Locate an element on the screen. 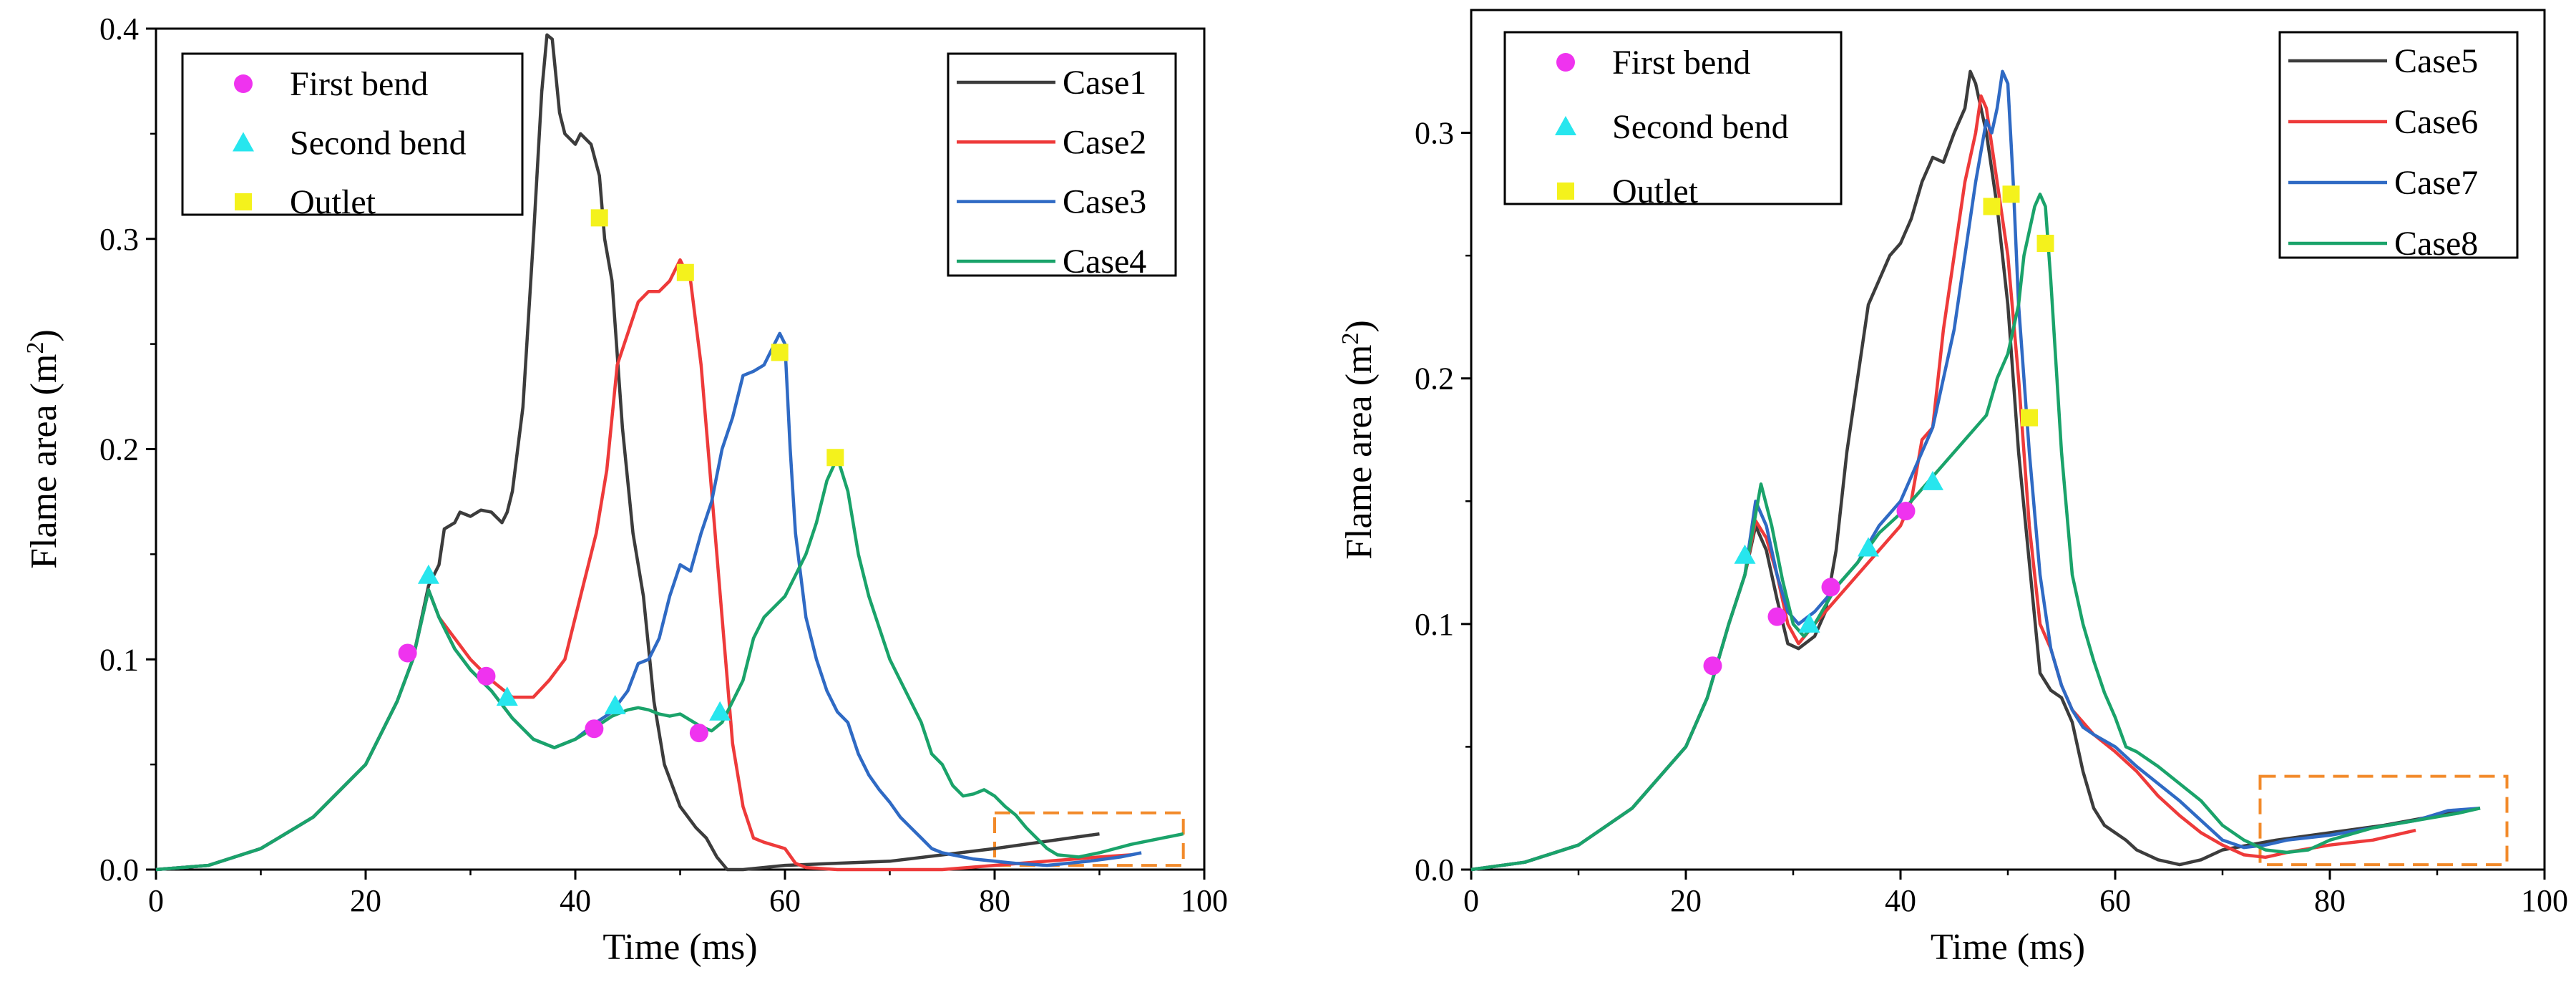 The height and width of the screenshot is (1002, 2576). line-legend: Case1 Case2 Case3 Case4 is located at coordinates (1062, 166).